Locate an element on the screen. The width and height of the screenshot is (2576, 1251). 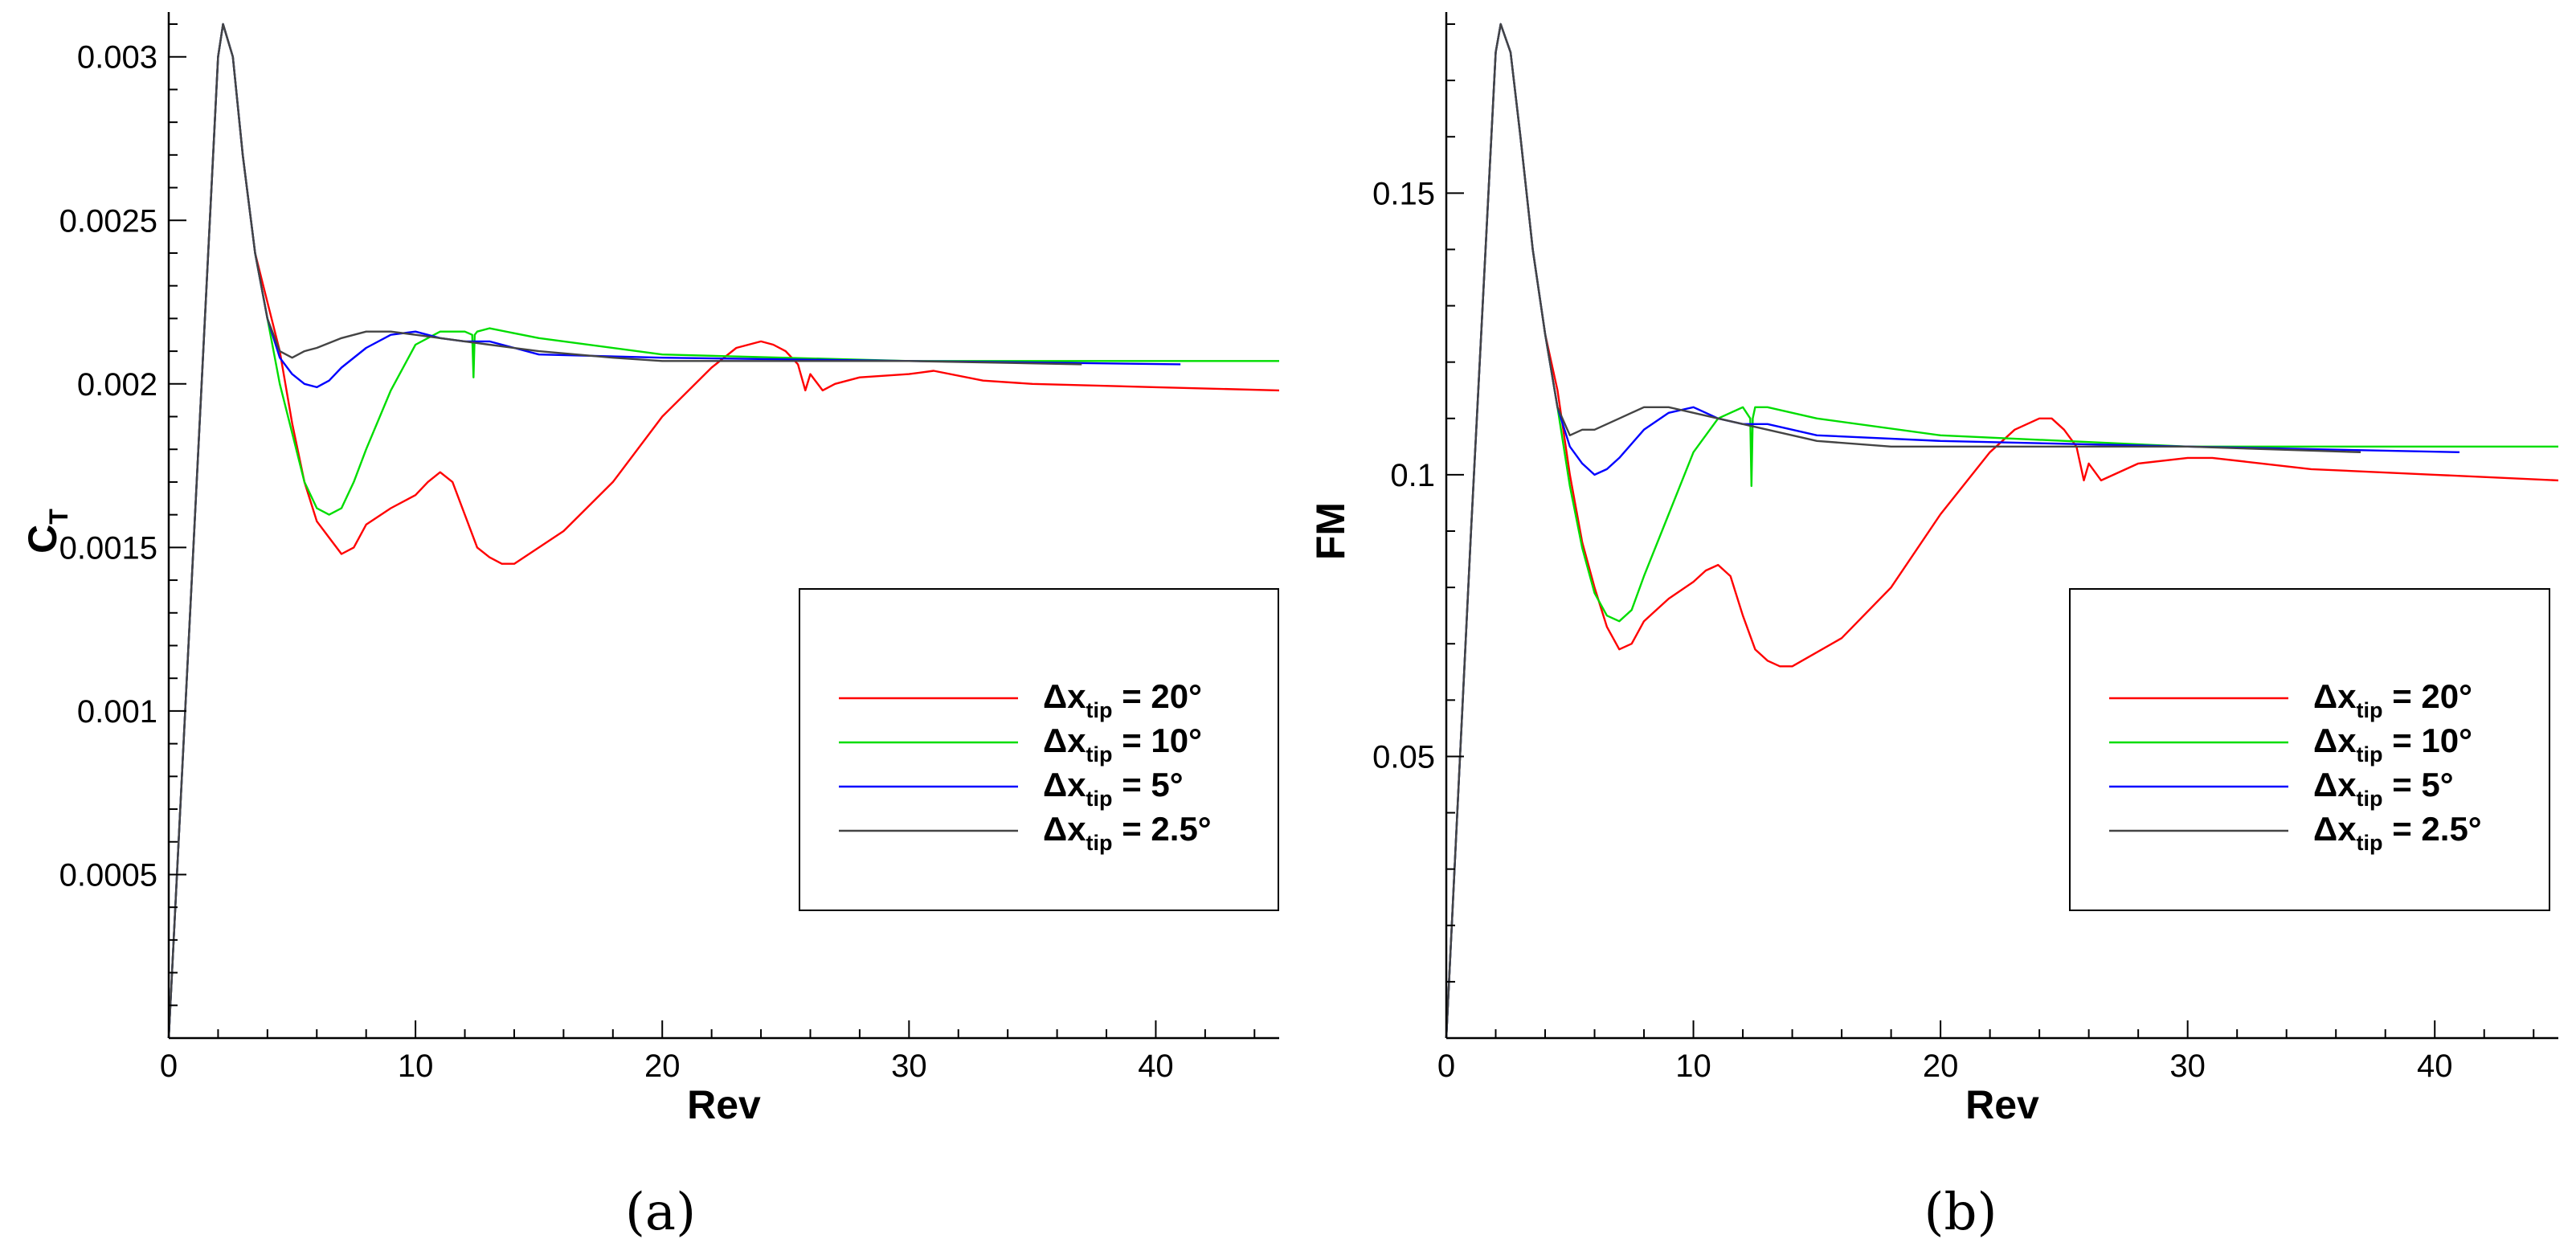
y-tick-label: 0.0025 is located at coordinates (108, 221).